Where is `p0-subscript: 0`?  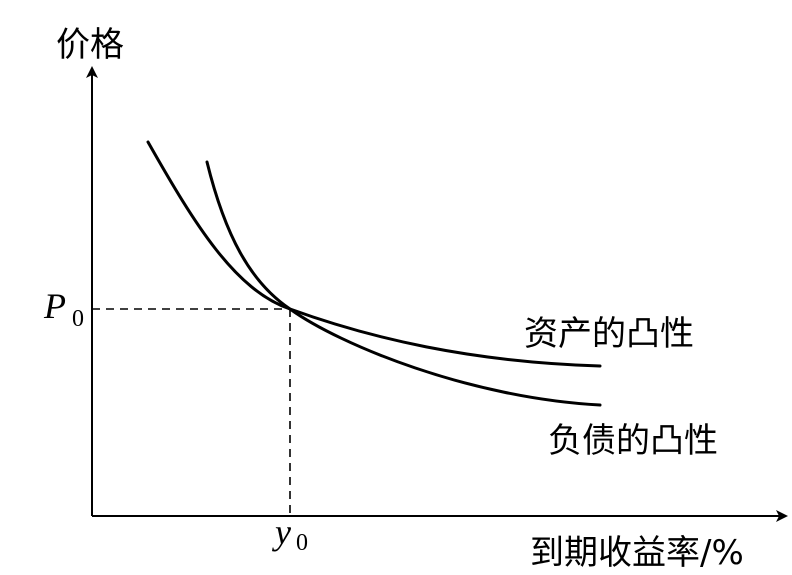
p0-subscript: 0 is located at coordinates (78, 319).